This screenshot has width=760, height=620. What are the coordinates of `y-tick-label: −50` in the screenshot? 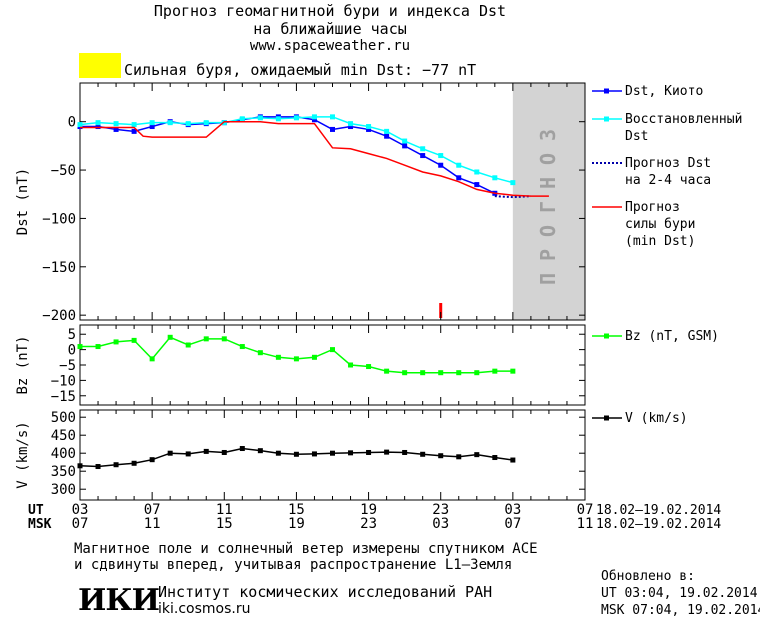 It's located at (63, 171).